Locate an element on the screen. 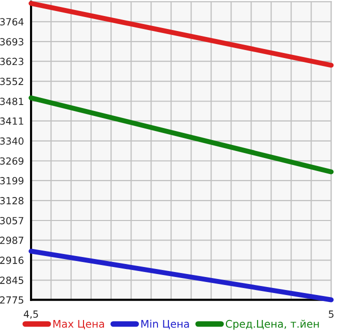  y-tick-label: 3340 is located at coordinates (12, 141).